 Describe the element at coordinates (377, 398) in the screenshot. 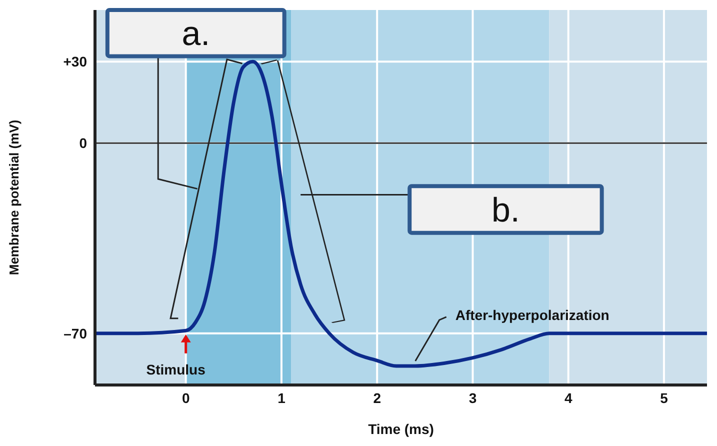

I see `x-tick-label: 2` at that location.